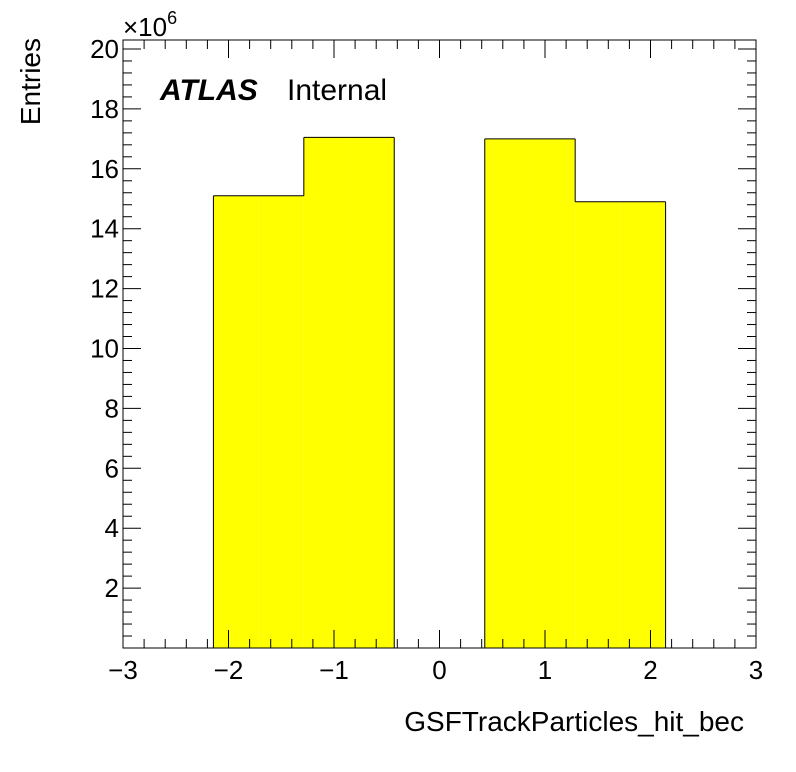  I want to click on y-tick-label: 12, so click(104, 289).